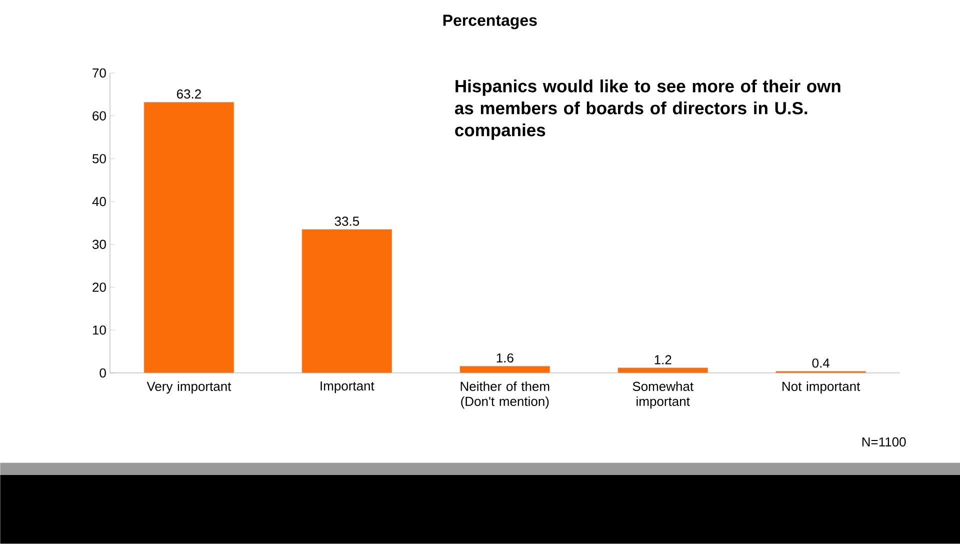 Image resolution: width=960 pixels, height=544 pixels. What do you see at coordinates (884, 442) in the screenshot?
I see `text: N=1100` at bounding box center [884, 442].